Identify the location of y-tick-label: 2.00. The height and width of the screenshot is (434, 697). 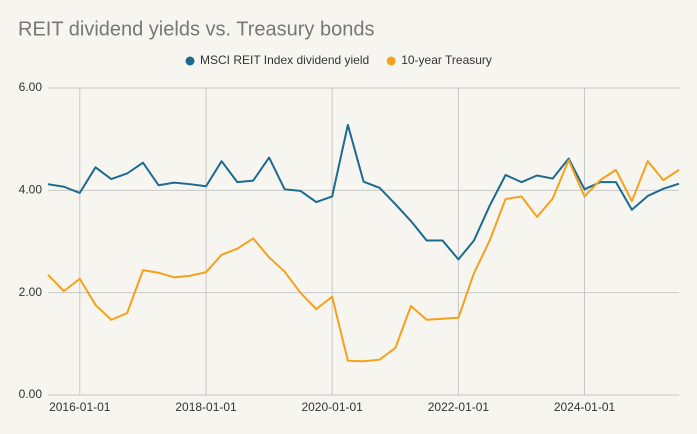
(31, 292).